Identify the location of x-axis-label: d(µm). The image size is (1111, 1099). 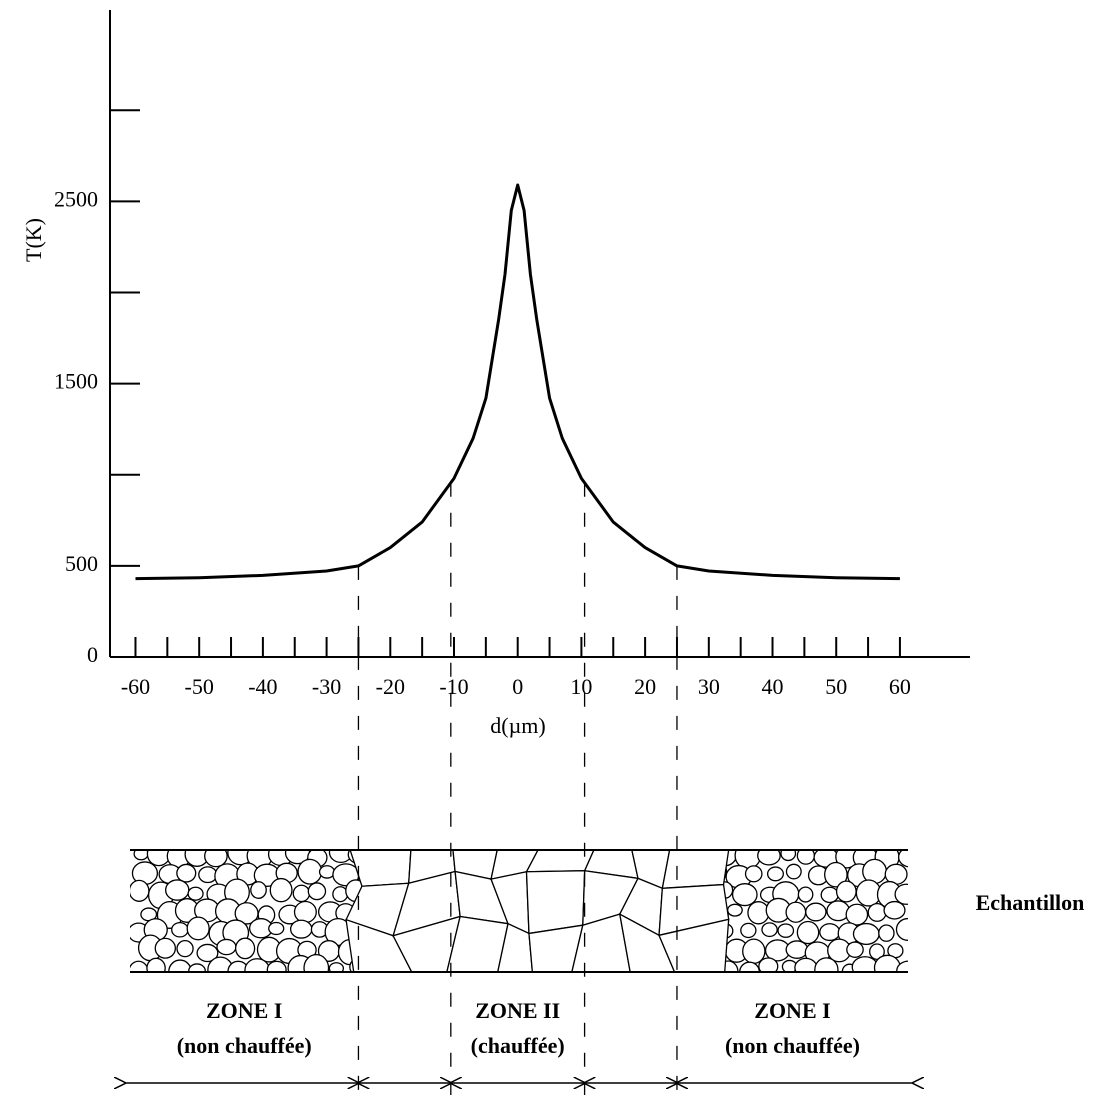
(517, 725).